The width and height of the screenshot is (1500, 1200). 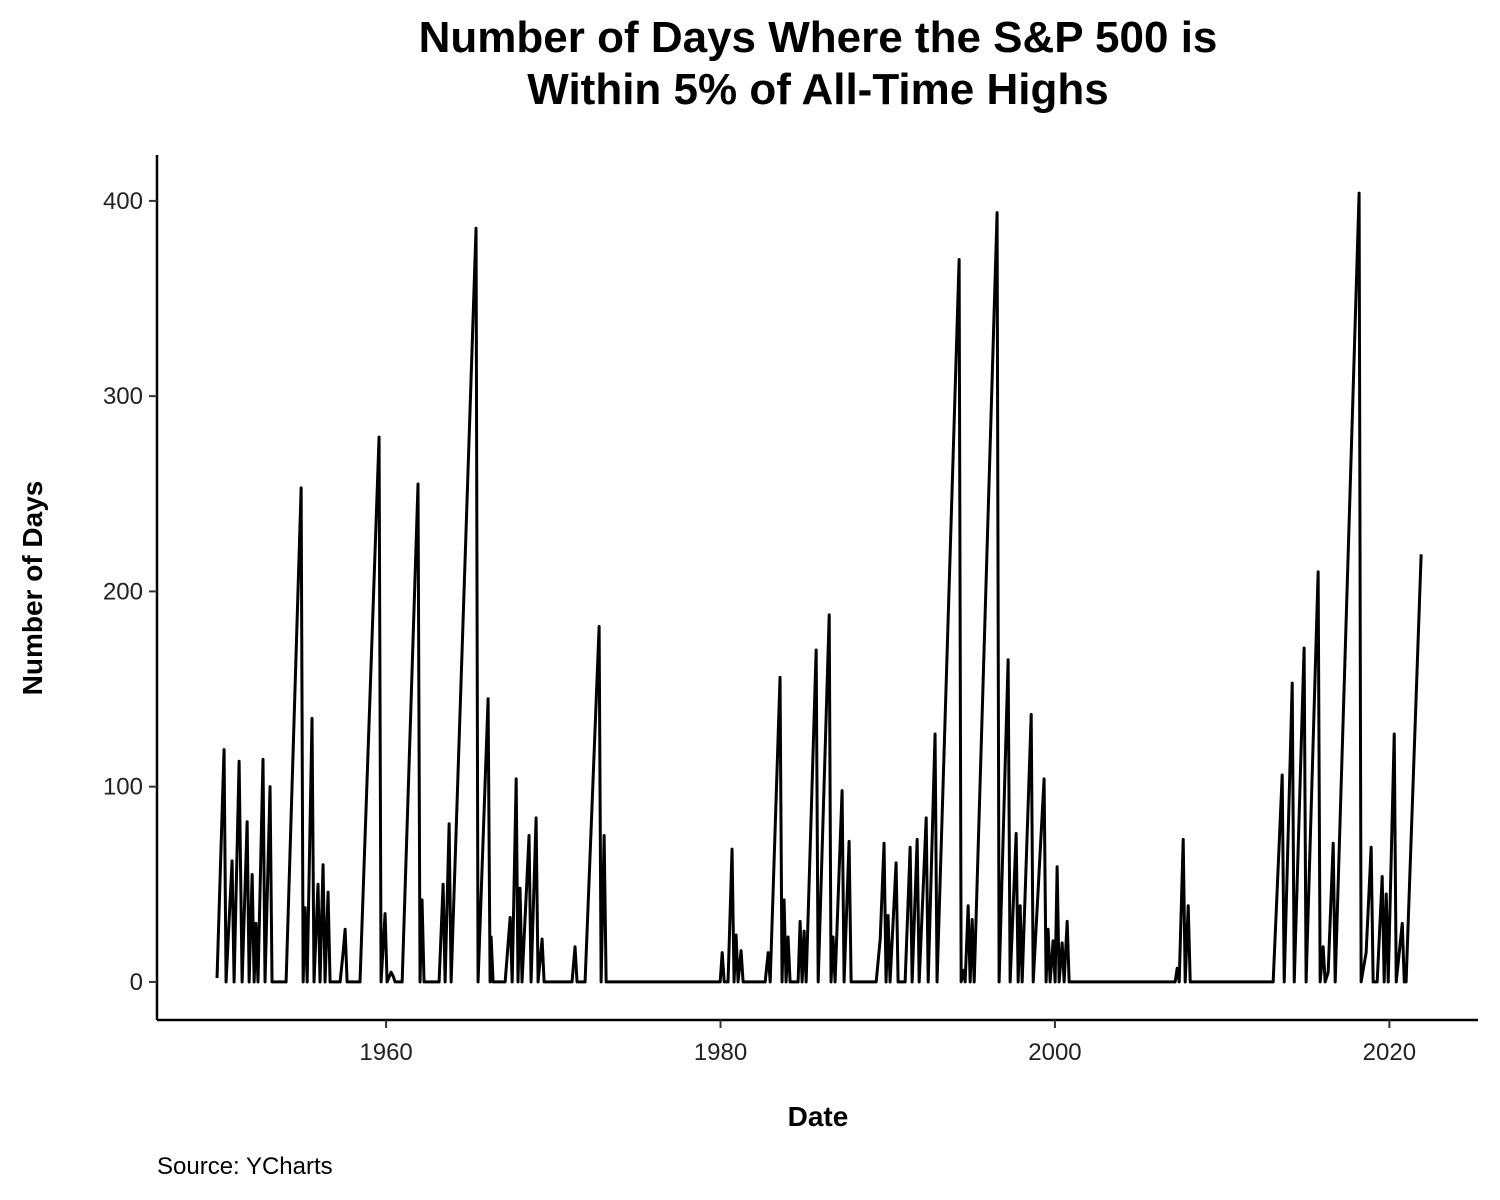 What do you see at coordinates (720, 1052) in the screenshot?
I see `x-tick-label: 1980` at bounding box center [720, 1052].